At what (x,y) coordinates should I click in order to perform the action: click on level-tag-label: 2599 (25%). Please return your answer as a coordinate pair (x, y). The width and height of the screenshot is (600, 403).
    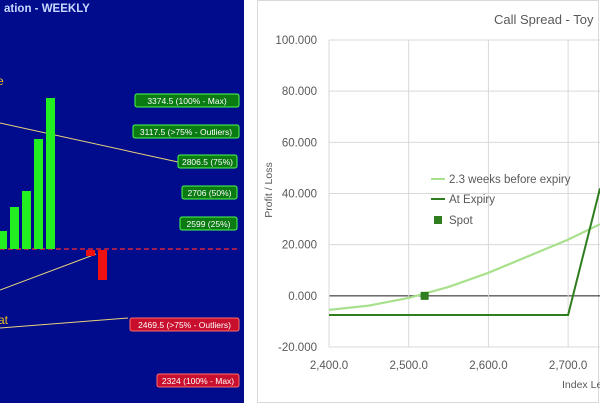
    Looking at the image, I should click on (209, 224).